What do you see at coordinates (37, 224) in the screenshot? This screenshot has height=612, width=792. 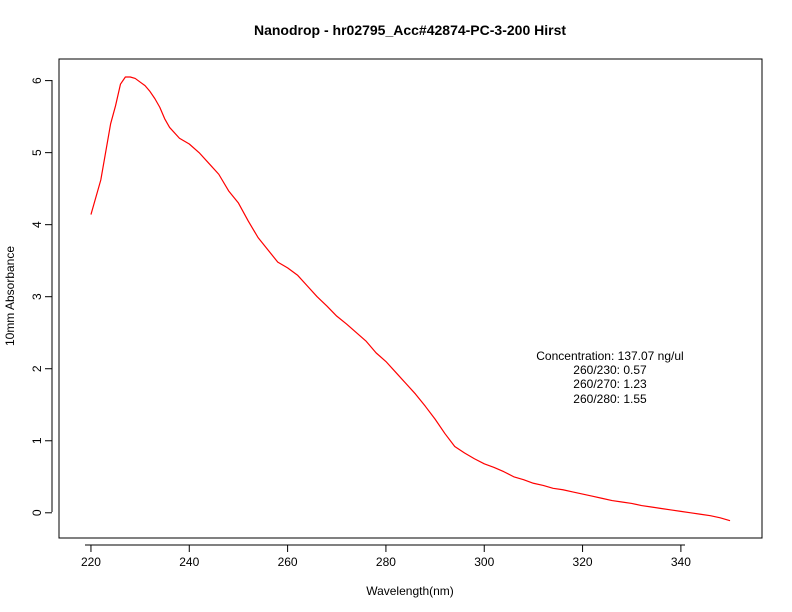 I see `y-tick-label: 4` at bounding box center [37, 224].